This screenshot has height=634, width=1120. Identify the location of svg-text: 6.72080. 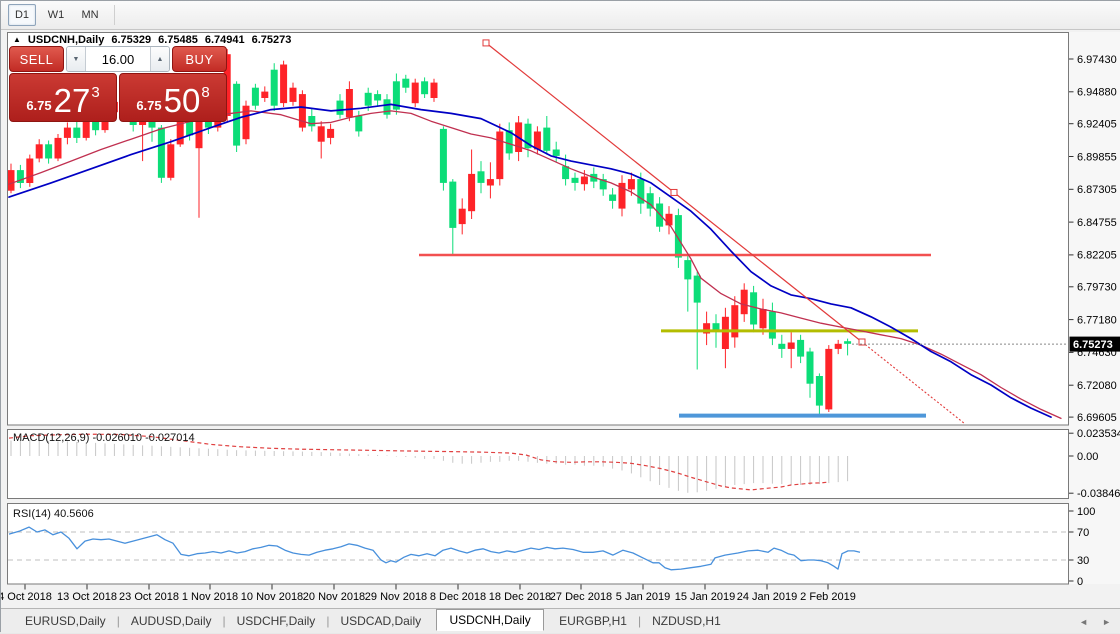
(1097, 386).